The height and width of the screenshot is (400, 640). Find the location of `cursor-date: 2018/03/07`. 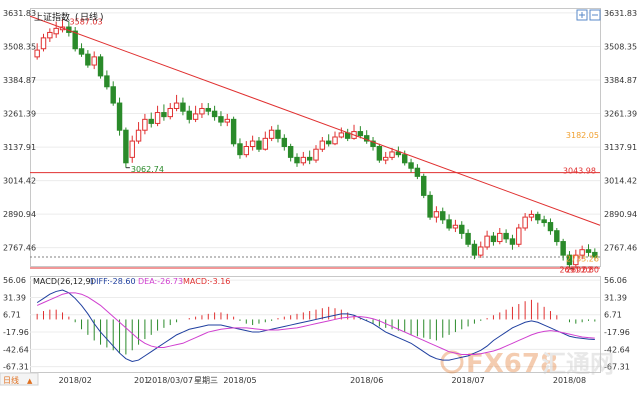

cursor-date: 2018/03/07 is located at coordinates (170, 380).